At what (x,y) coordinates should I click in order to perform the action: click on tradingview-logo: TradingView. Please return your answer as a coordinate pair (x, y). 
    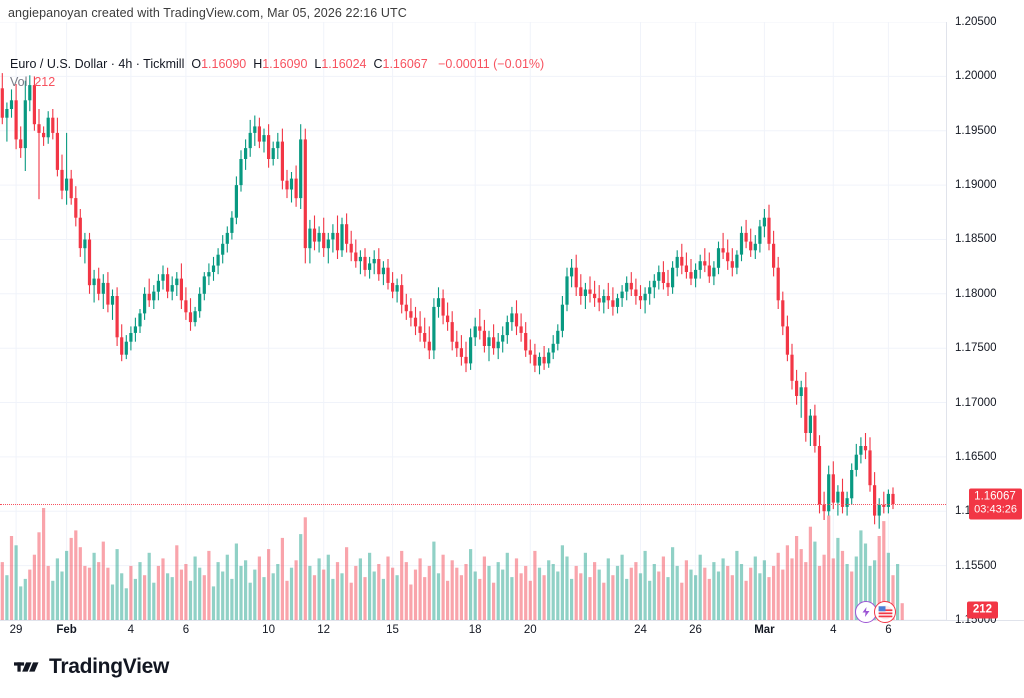
    Looking at the image, I should click on (91, 667).